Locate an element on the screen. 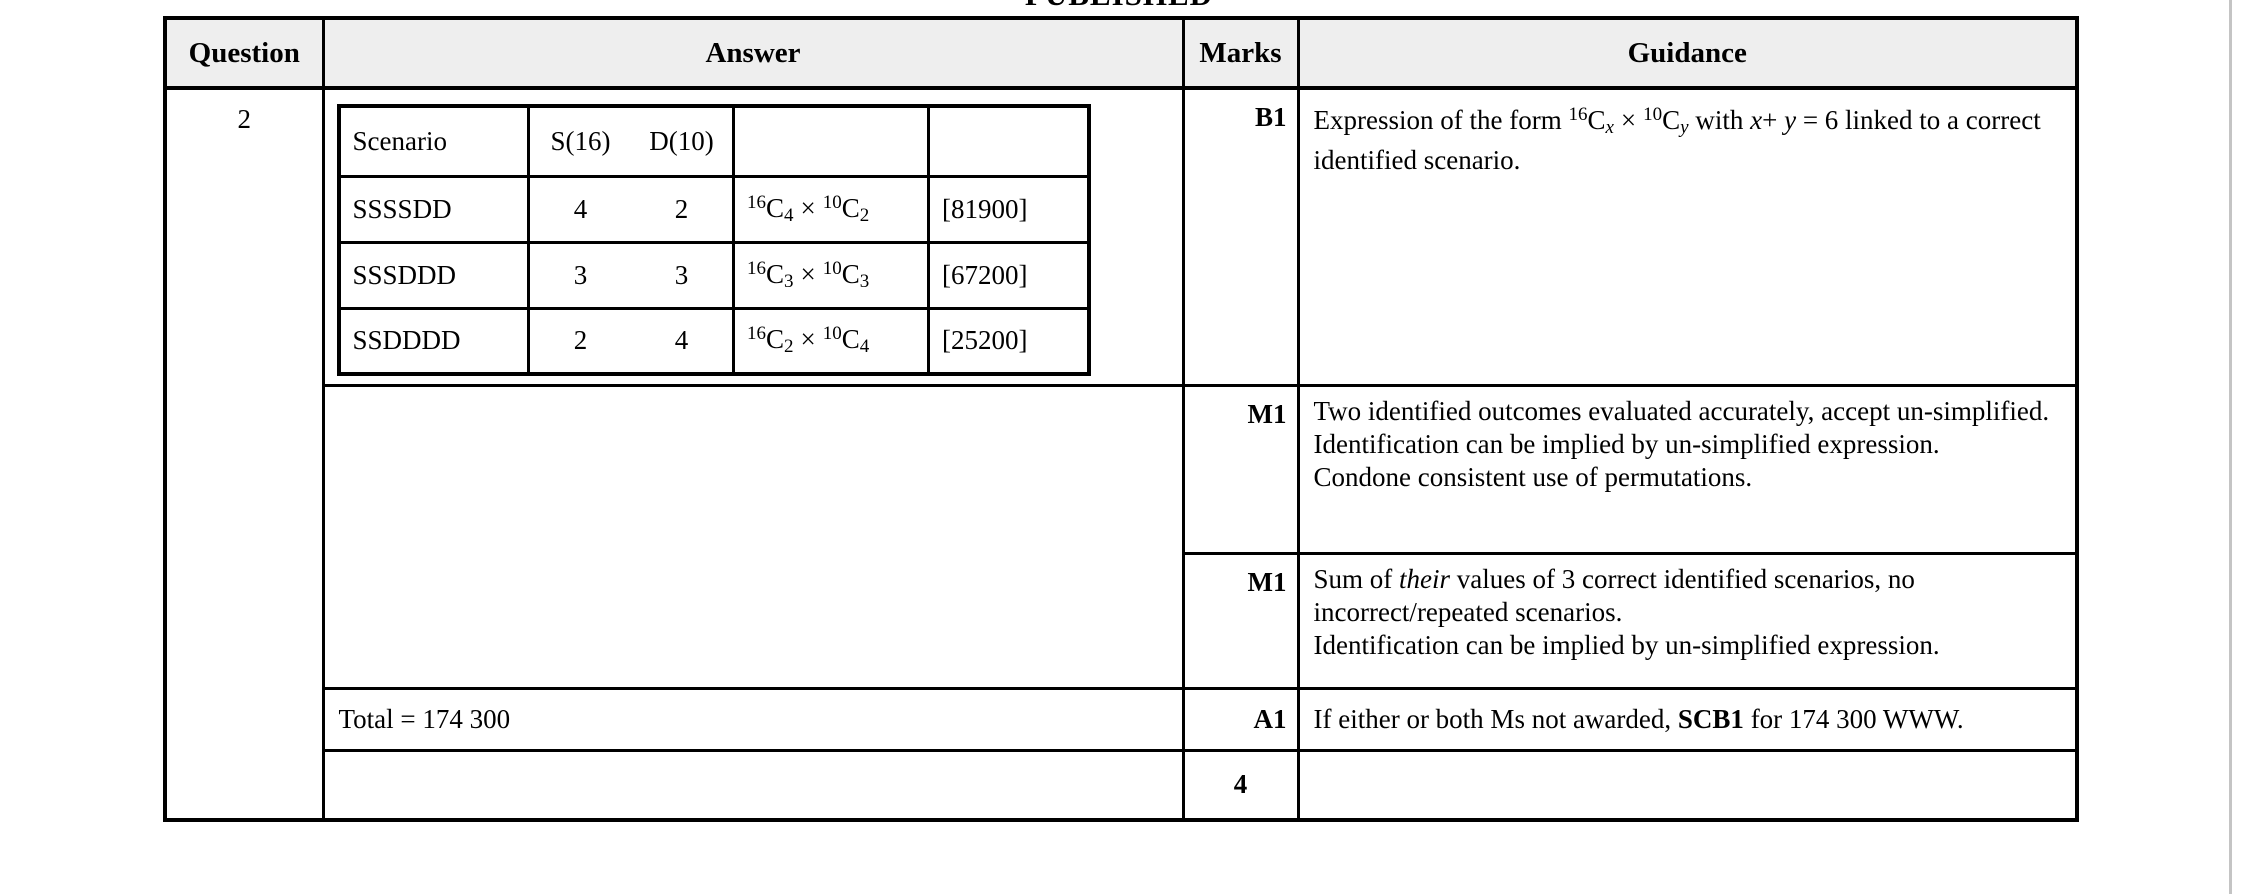 The width and height of the screenshot is (2244, 894). sub-index: y is located at coordinates (1684, 127).